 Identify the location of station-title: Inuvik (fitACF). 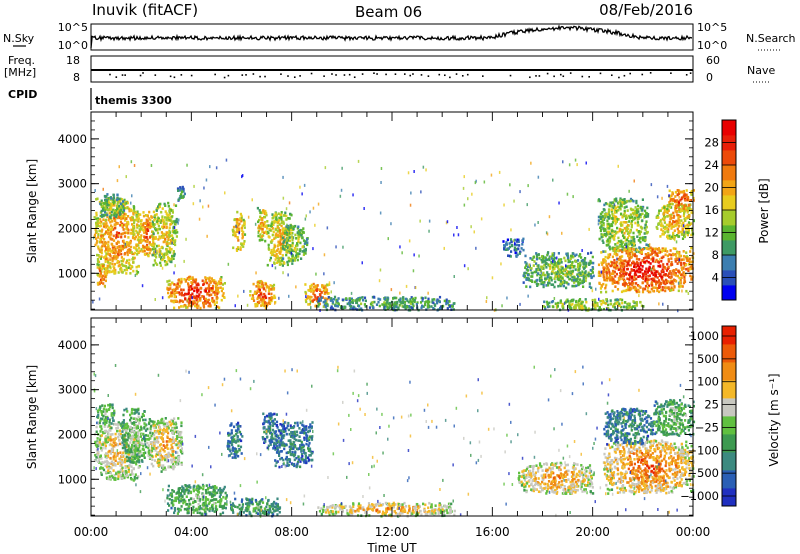
(145, 10).